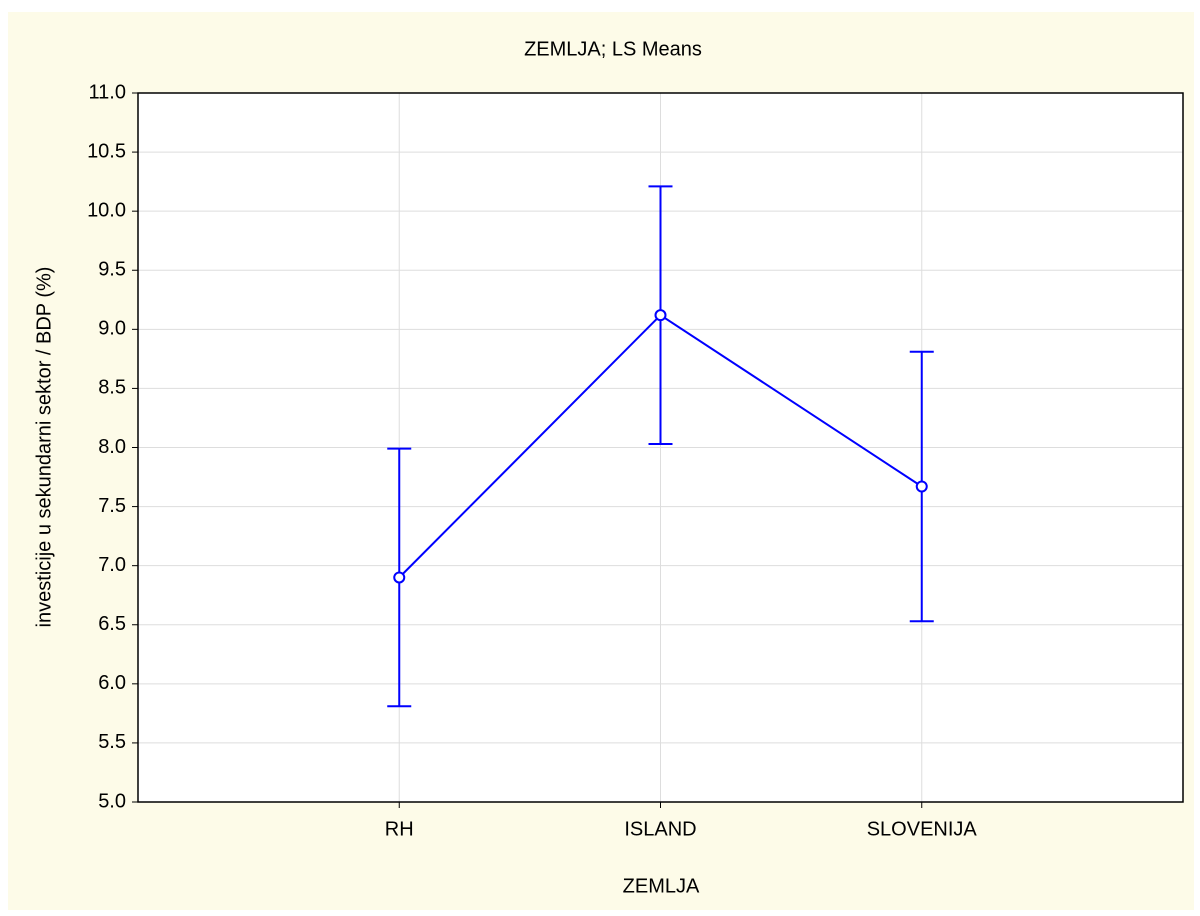 This screenshot has width=1200, height=916. Describe the element at coordinates (112, 742) in the screenshot. I see `y-tick-label: 5.5` at that location.